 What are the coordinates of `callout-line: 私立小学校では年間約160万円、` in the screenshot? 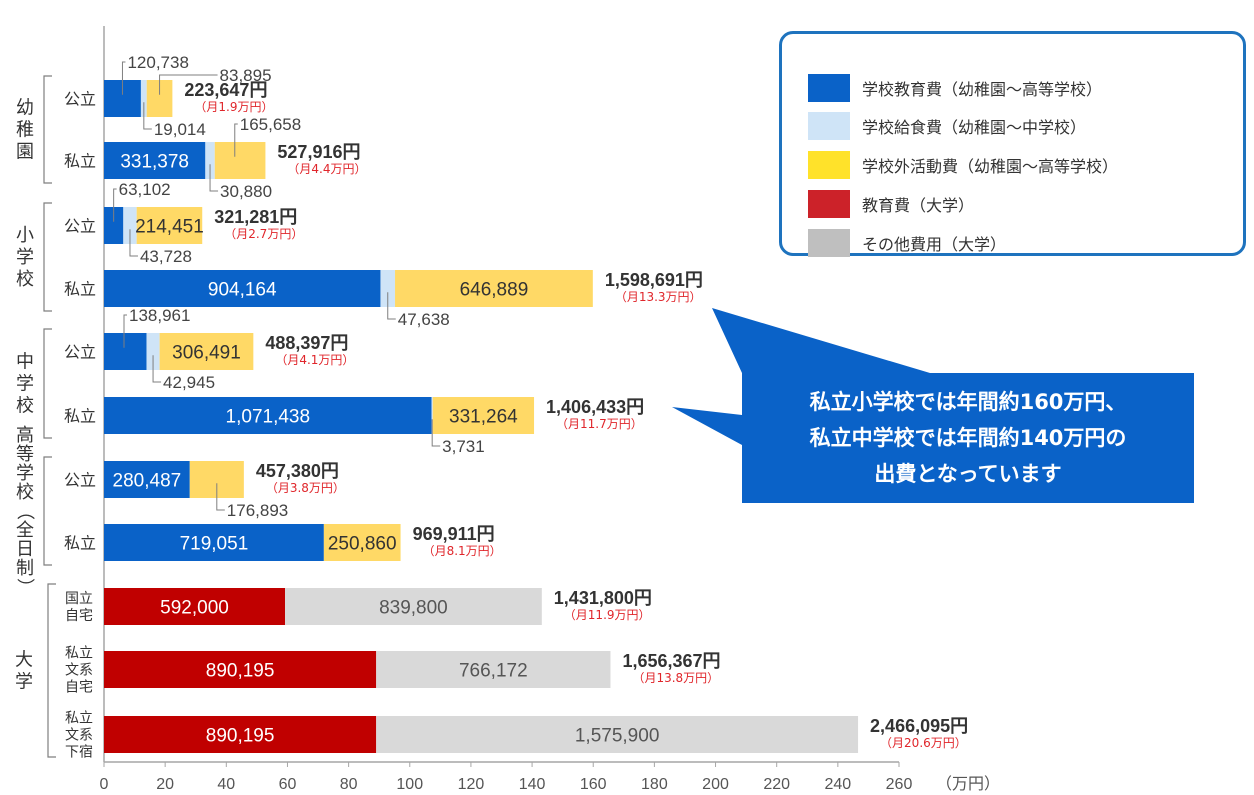 It's located at (968, 402).